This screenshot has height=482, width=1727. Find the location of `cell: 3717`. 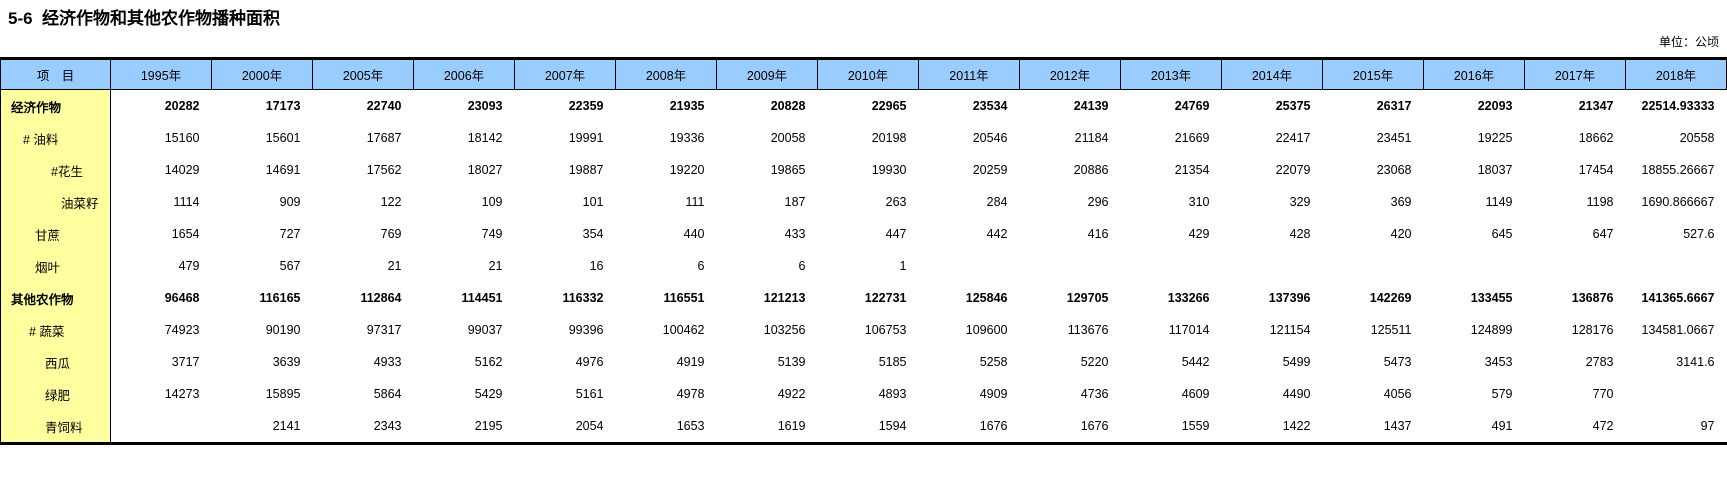

cell: 3717 is located at coordinates (185, 362).